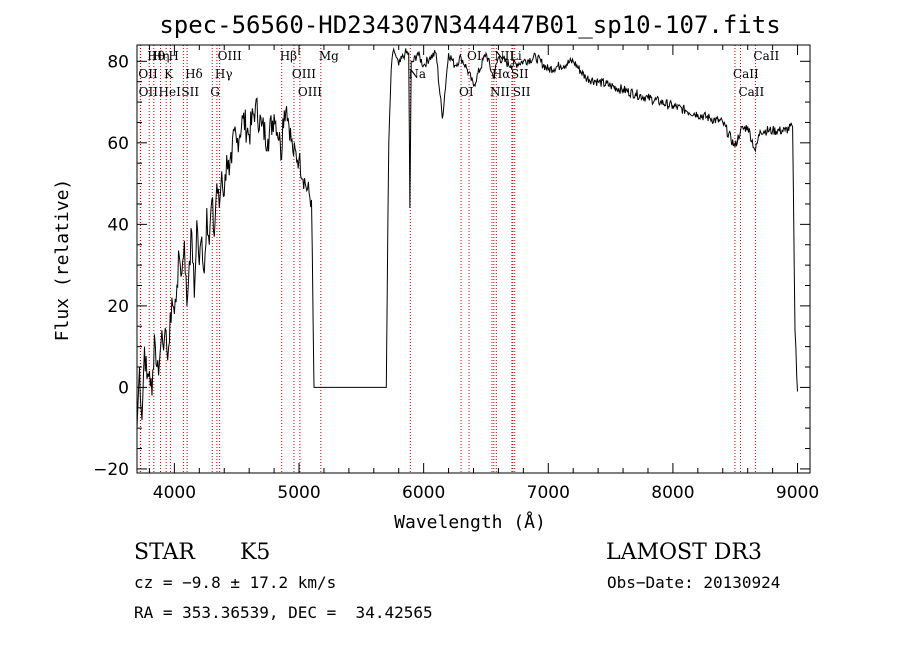 The height and width of the screenshot is (649, 900). I want to click on line-label-13: OIII, so click(304, 74).